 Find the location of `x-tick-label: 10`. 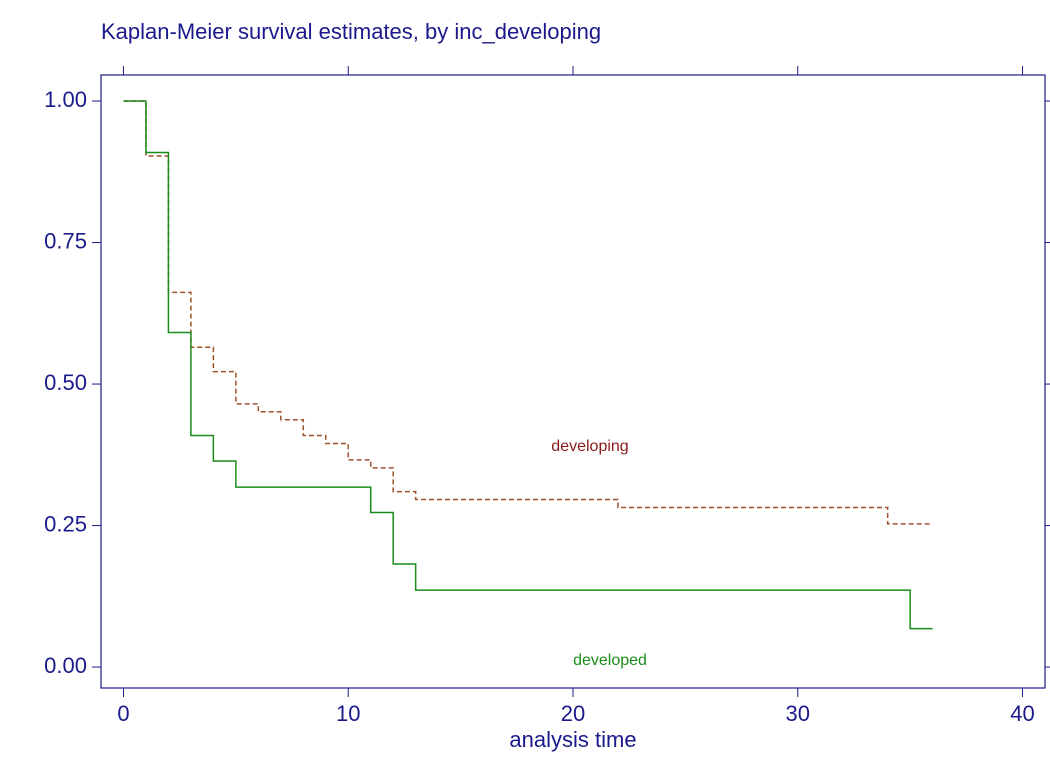

x-tick-label: 10 is located at coordinates (348, 713).